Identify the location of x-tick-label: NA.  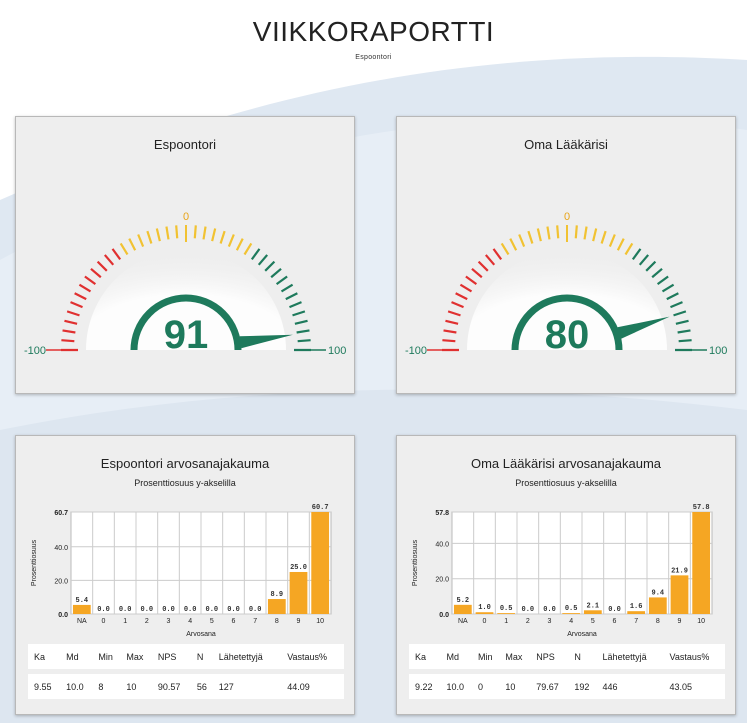
(82, 621).